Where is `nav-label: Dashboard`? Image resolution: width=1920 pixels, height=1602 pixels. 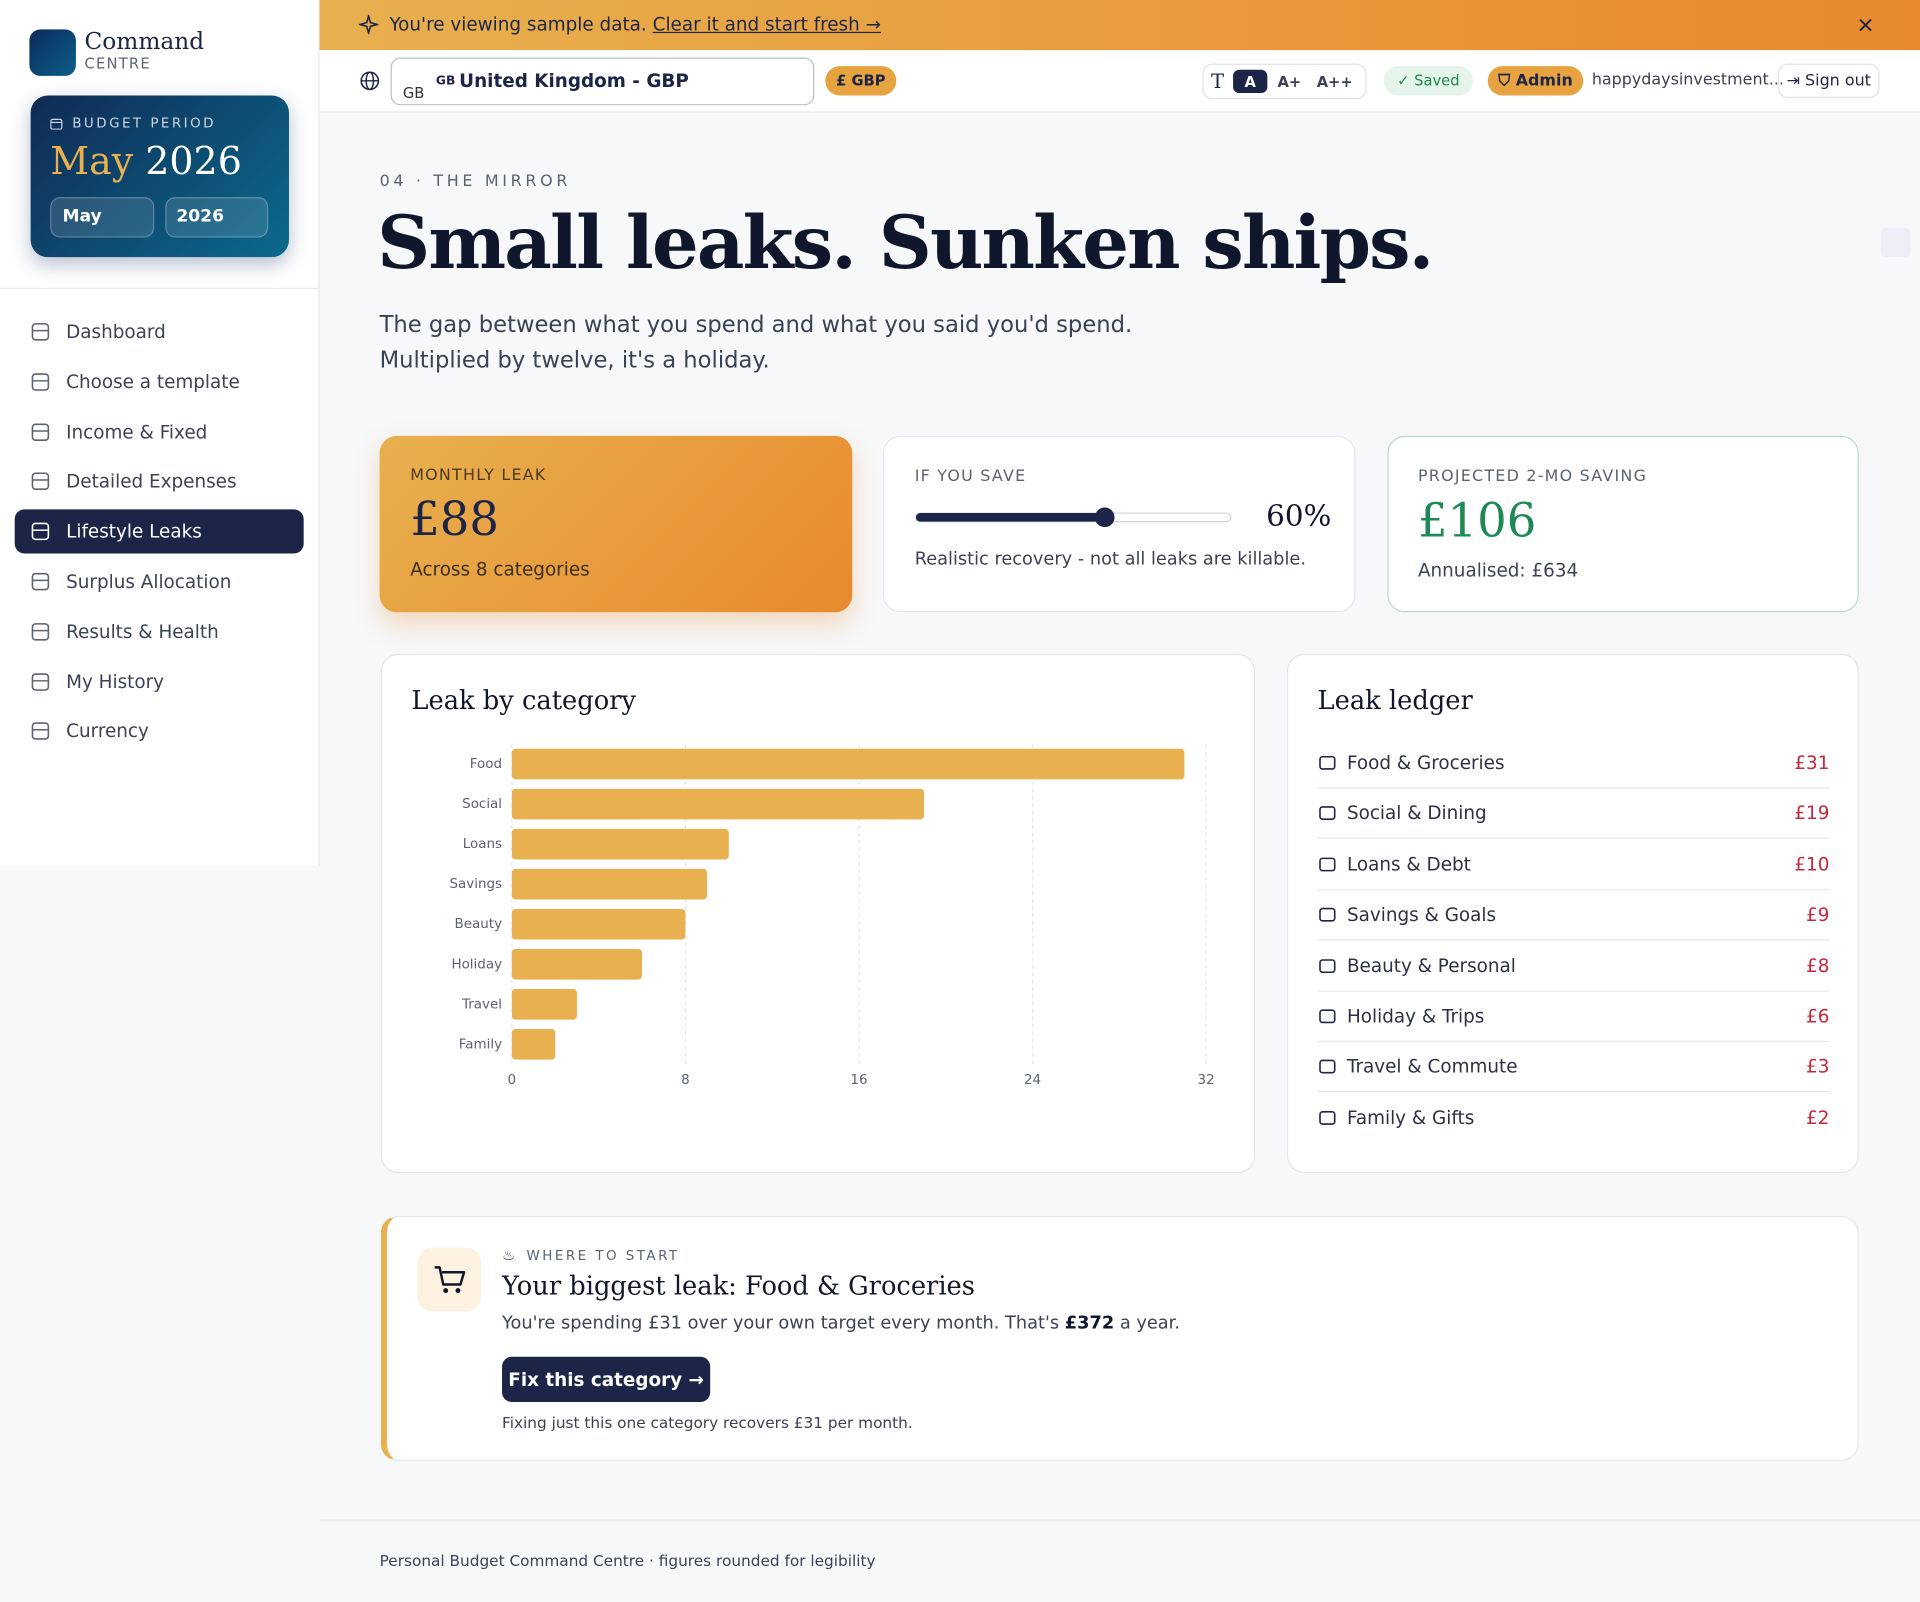 nav-label: Dashboard is located at coordinates (116, 331).